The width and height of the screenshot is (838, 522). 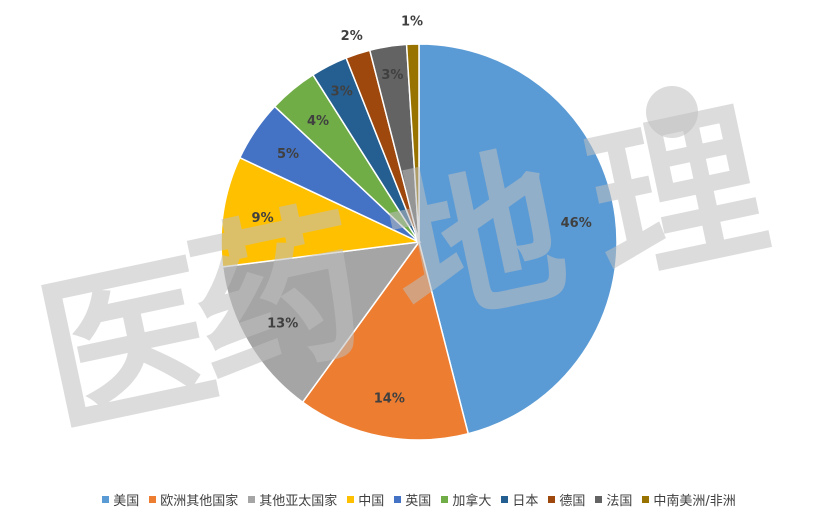 I want to click on data-label: 13%, so click(x=282, y=324).